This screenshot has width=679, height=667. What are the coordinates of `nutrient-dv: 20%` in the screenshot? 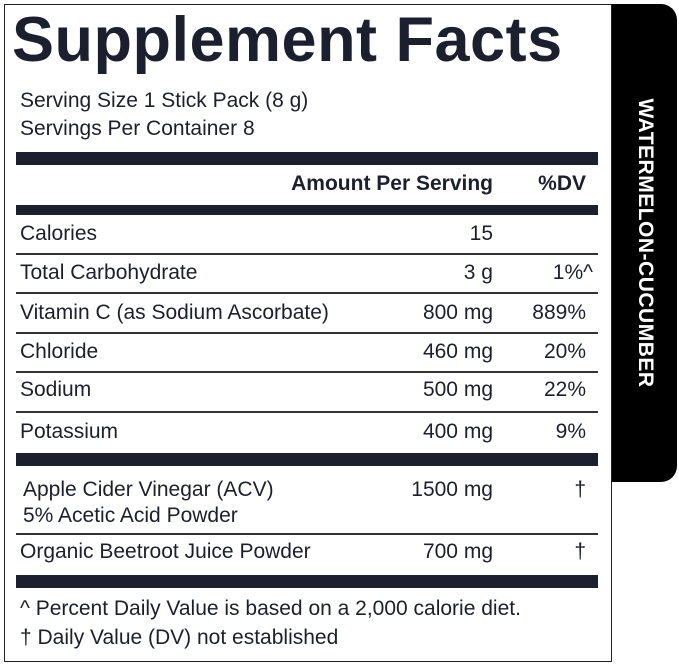 It's located at (564, 351).